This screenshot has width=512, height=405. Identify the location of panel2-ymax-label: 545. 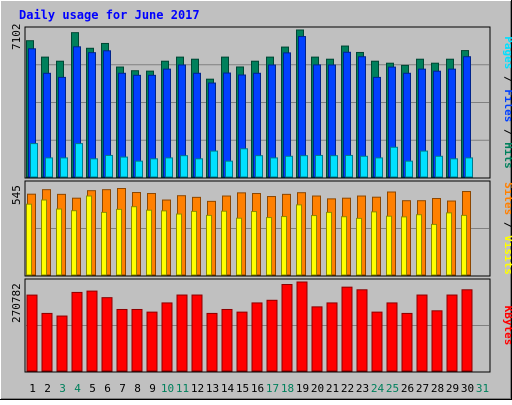
(16, 195).